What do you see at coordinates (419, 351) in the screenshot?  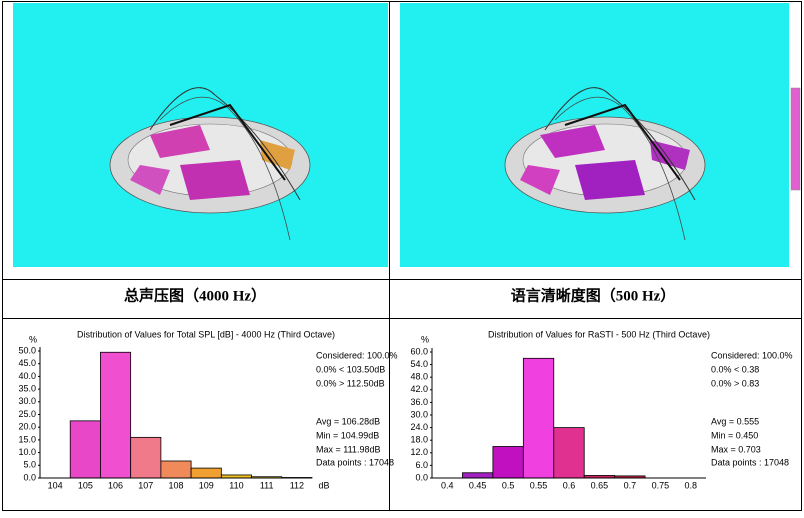 I see `y-tick-label: 60.0` at bounding box center [419, 351].